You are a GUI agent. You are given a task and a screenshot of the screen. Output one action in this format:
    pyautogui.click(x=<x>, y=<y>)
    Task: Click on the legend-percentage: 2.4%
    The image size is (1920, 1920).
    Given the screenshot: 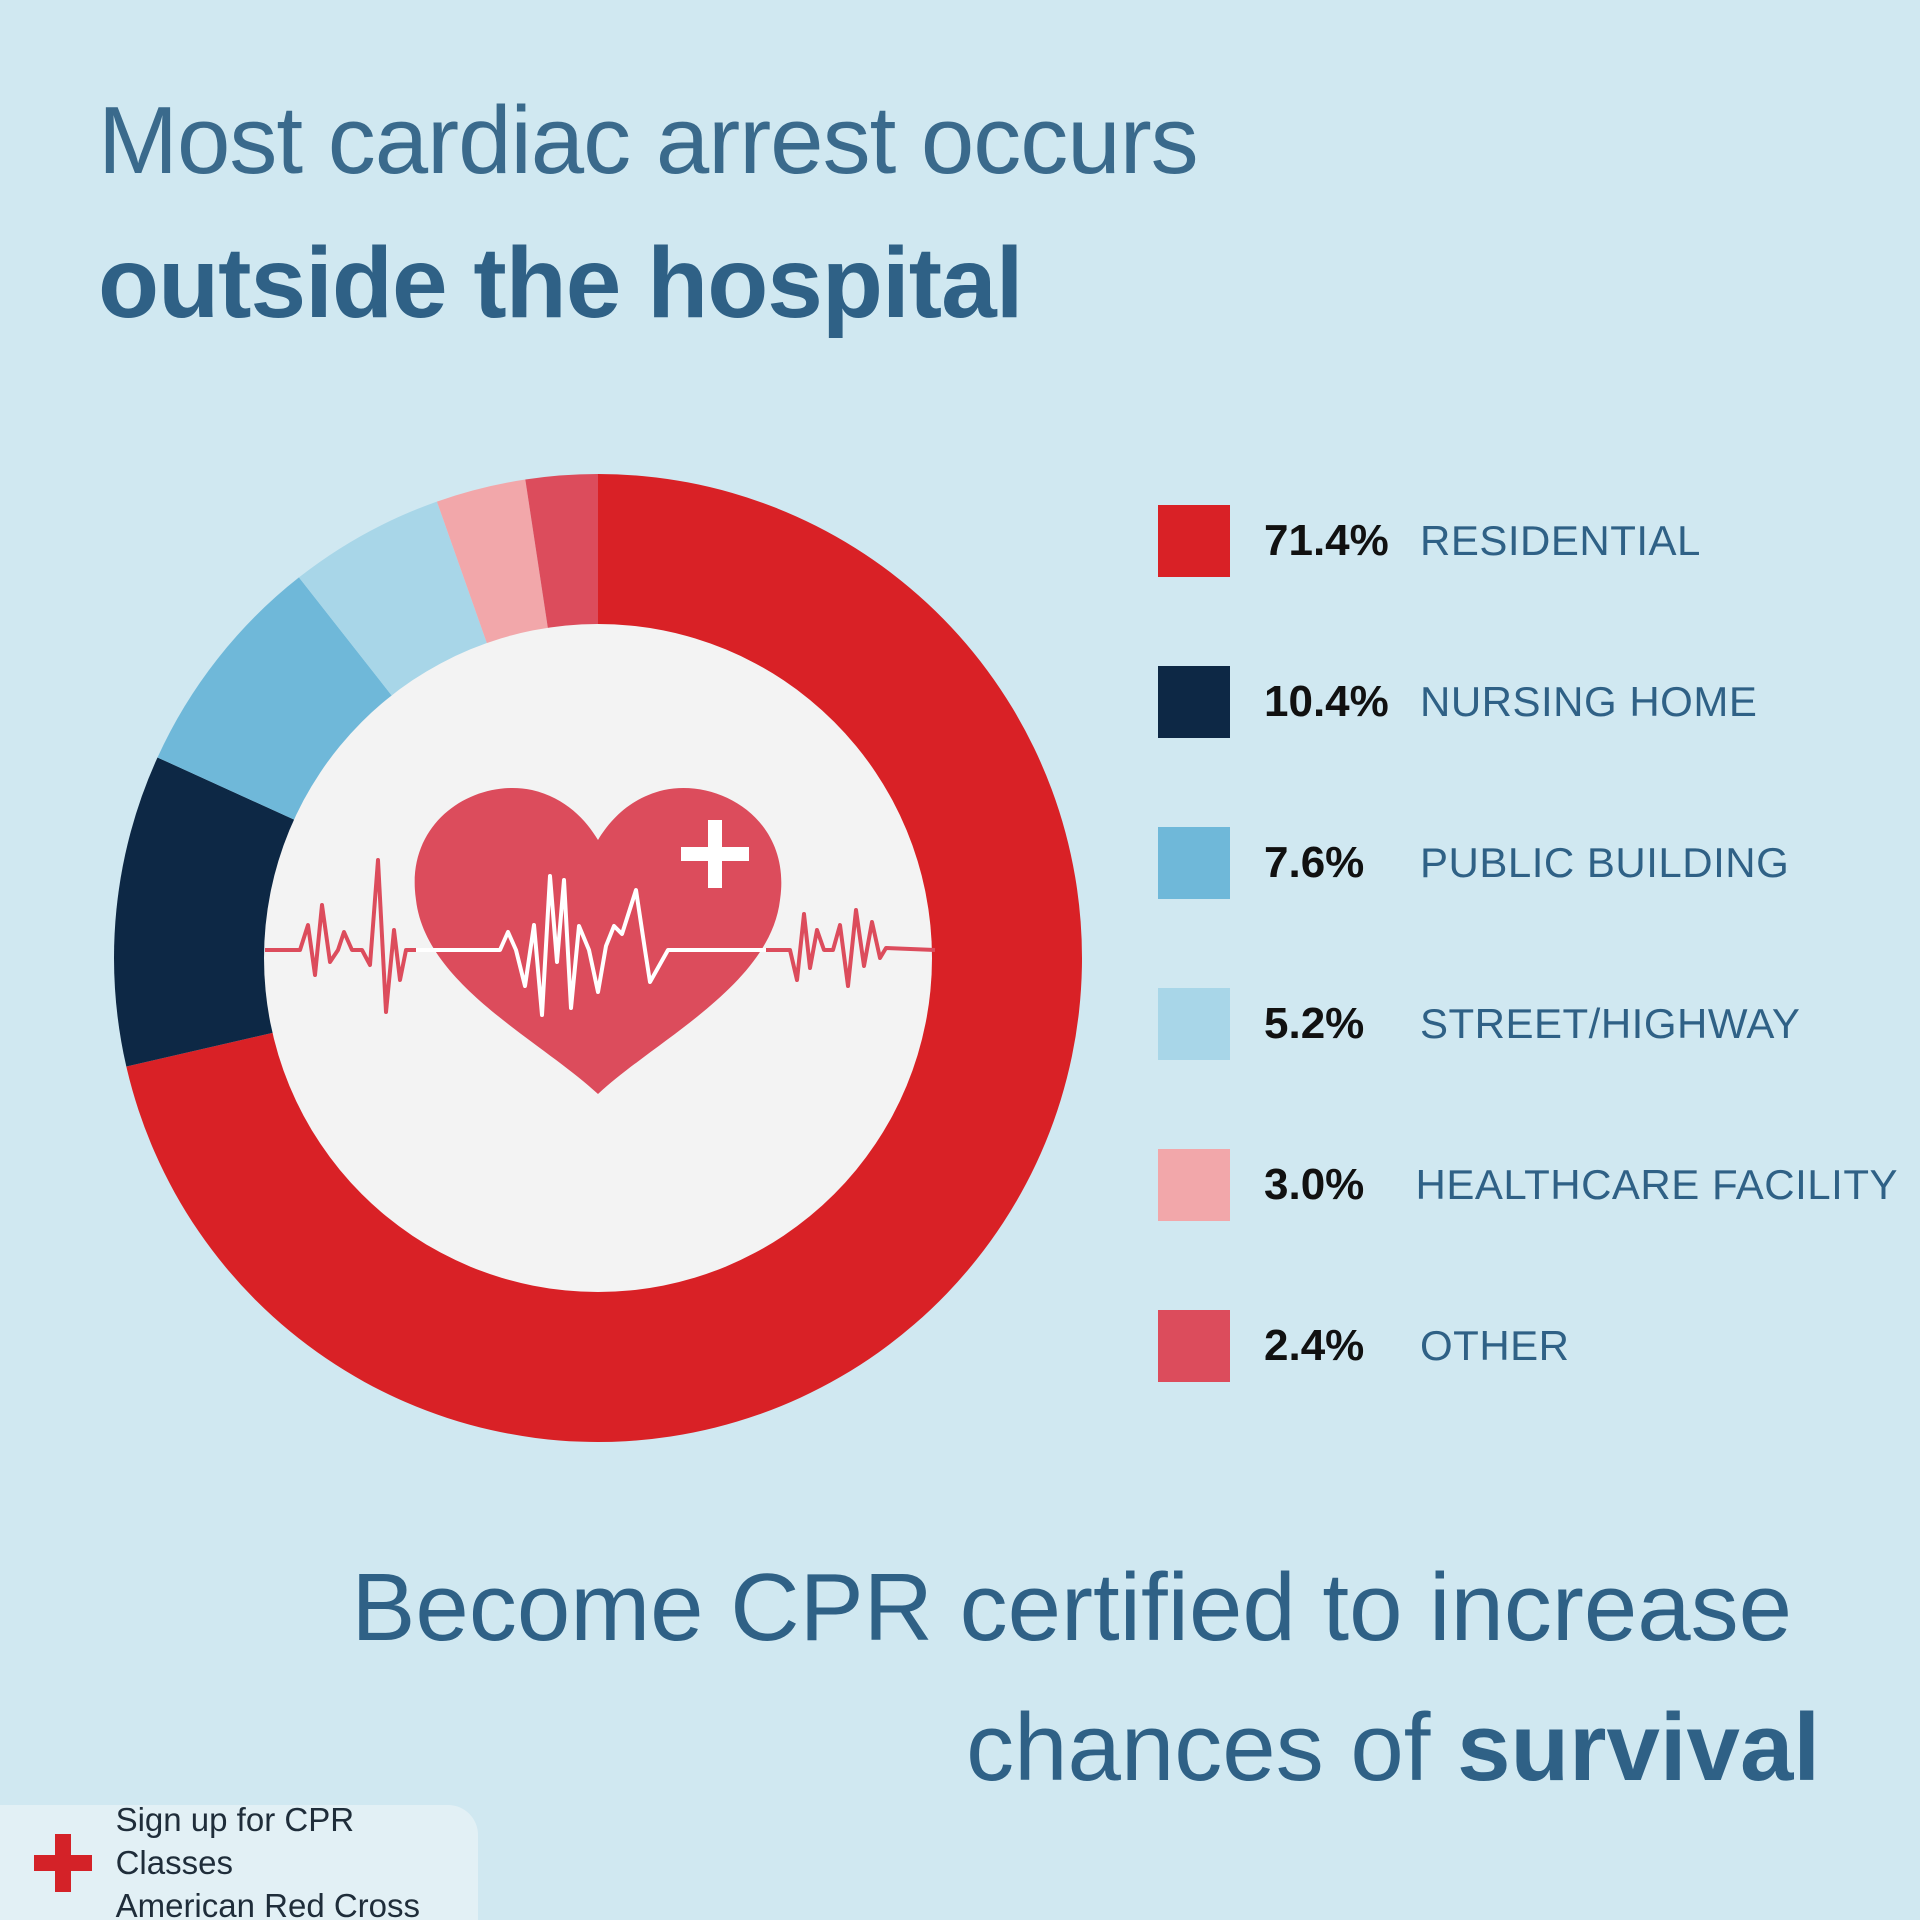 What is the action you would take?
    pyautogui.click(x=1314, y=1345)
    